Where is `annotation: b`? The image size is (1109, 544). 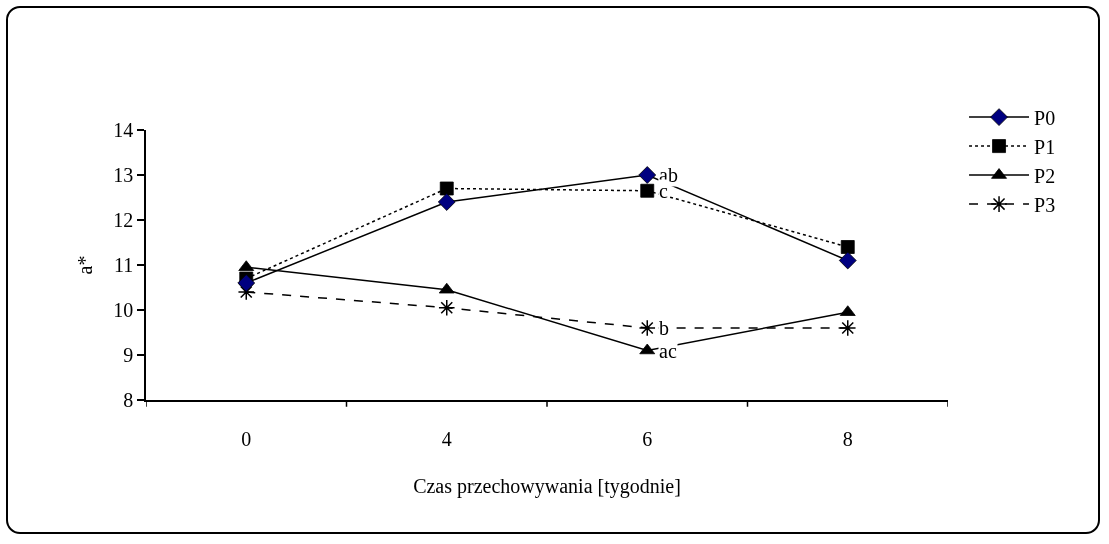
annotation: b is located at coordinates (664, 328).